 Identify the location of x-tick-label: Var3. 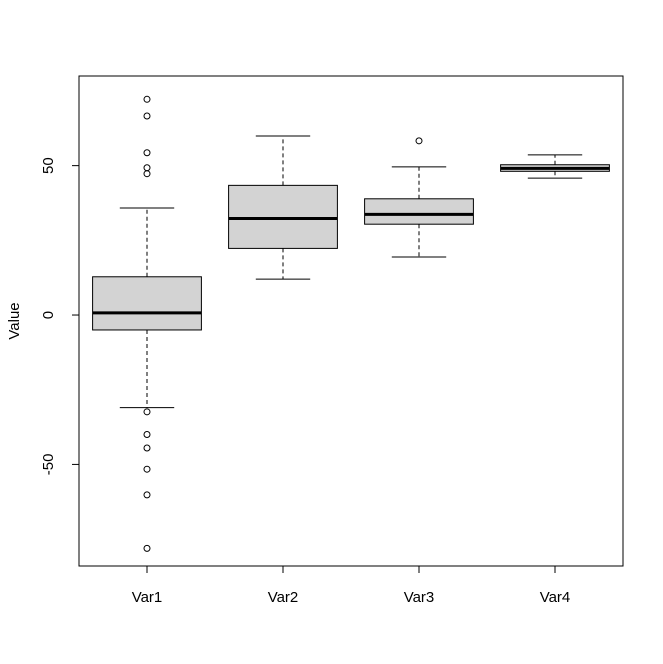
(419, 597).